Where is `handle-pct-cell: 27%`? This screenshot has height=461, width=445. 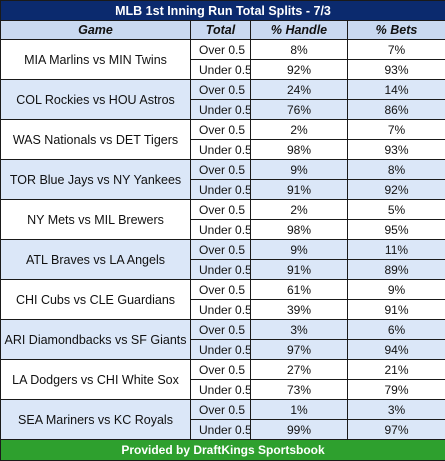 handle-pct-cell: 27% is located at coordinates (299, 370).